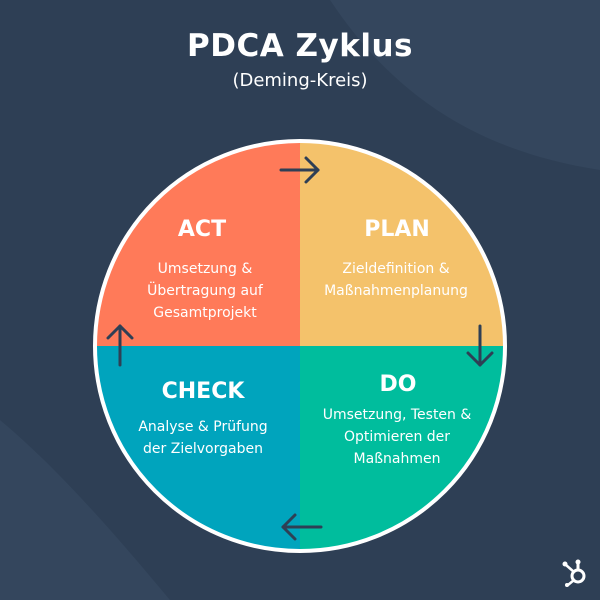  Describe the element at coordinates (299, 170) in the screenshot. I see `arrow-right-icon` at that location.